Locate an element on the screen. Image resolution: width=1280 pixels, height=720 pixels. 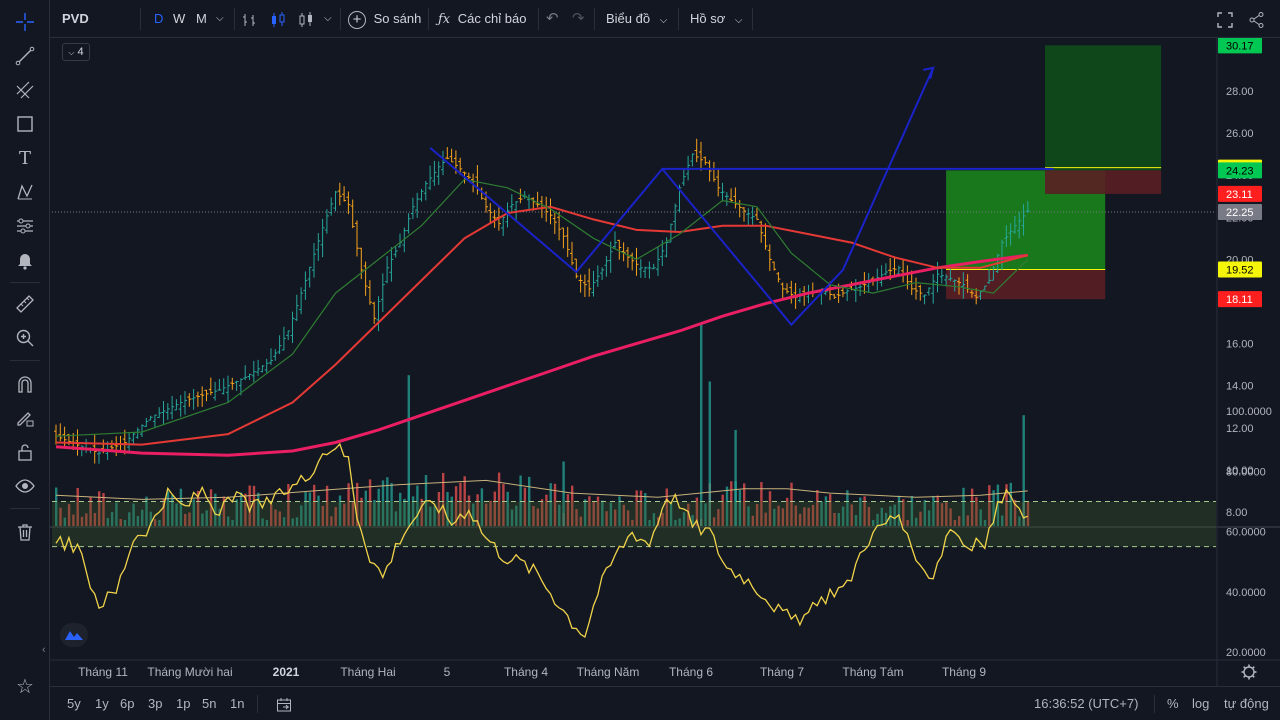
rsi-band is located at coordinates (634, 524).